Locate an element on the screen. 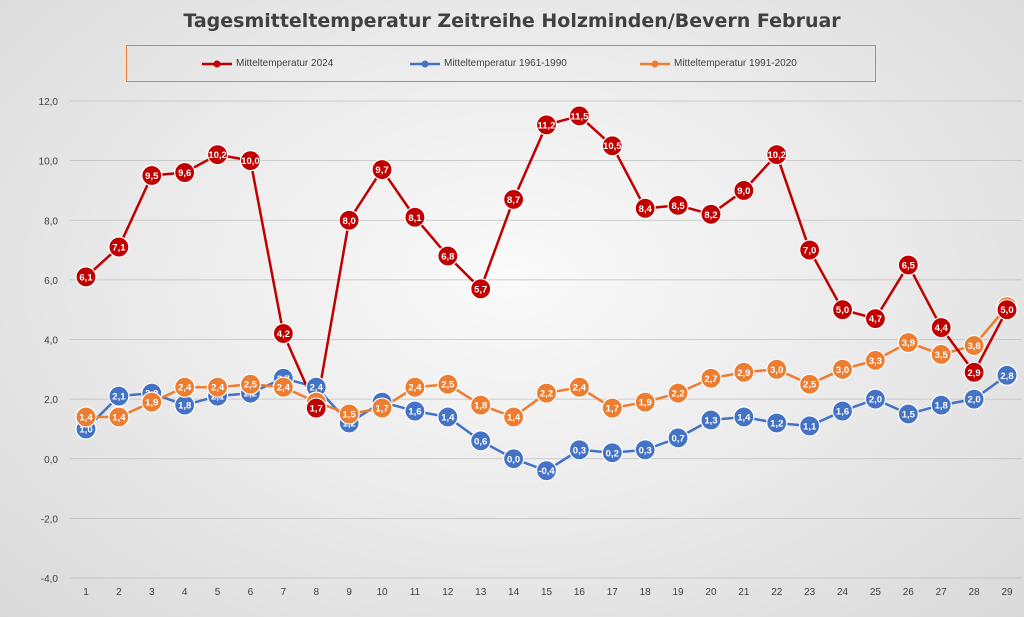  y-tick-label: 0,0 is located at coordinates (51, 460).